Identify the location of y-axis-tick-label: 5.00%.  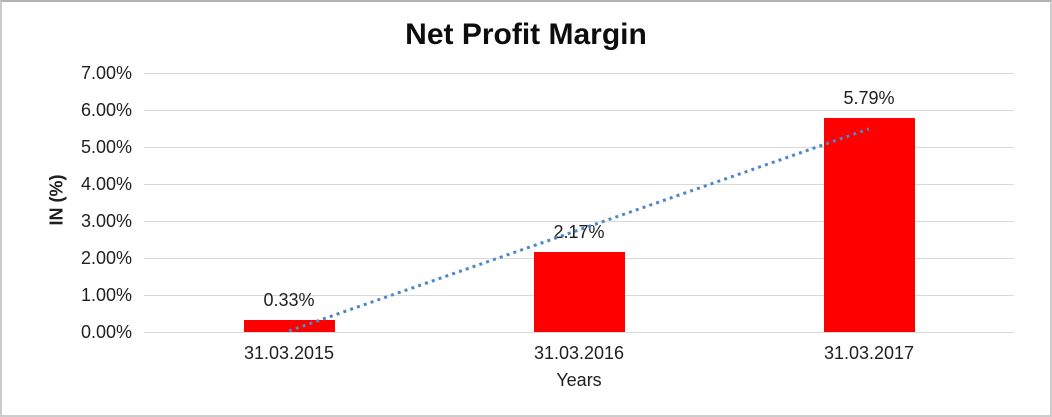
(106, 147).